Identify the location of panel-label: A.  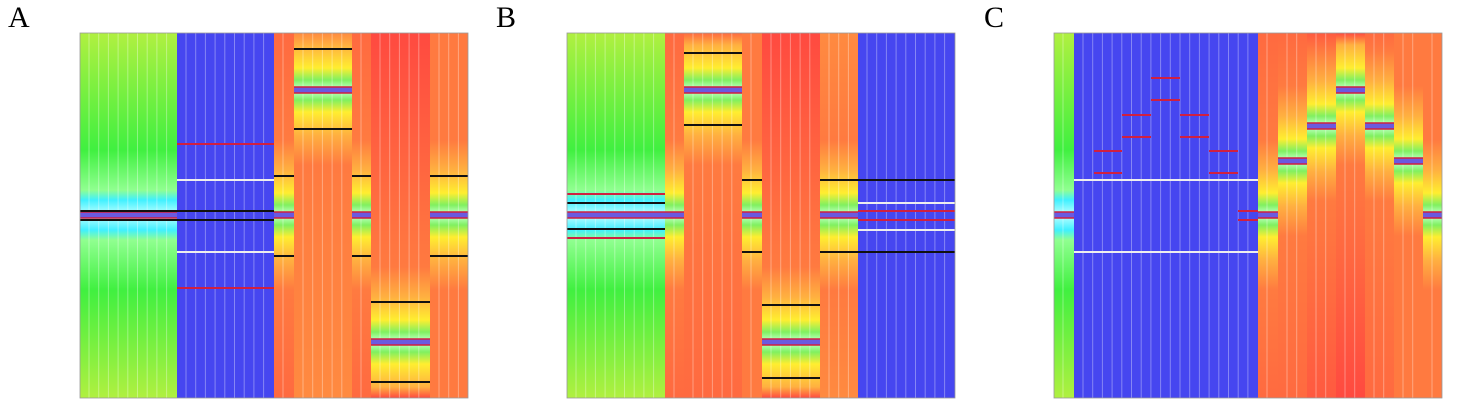
(19, 17).